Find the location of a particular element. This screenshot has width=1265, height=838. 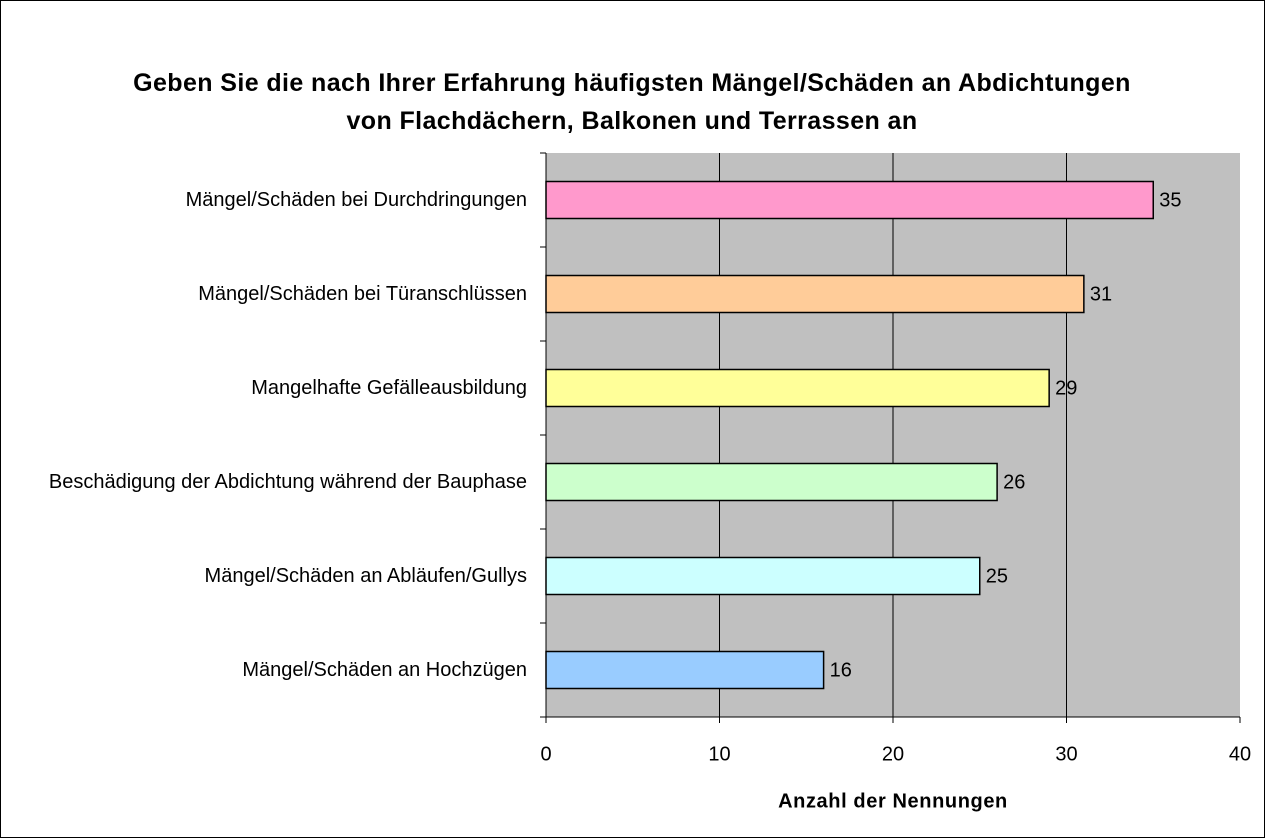

data-label: 16 is located at coordinates (841, 670).